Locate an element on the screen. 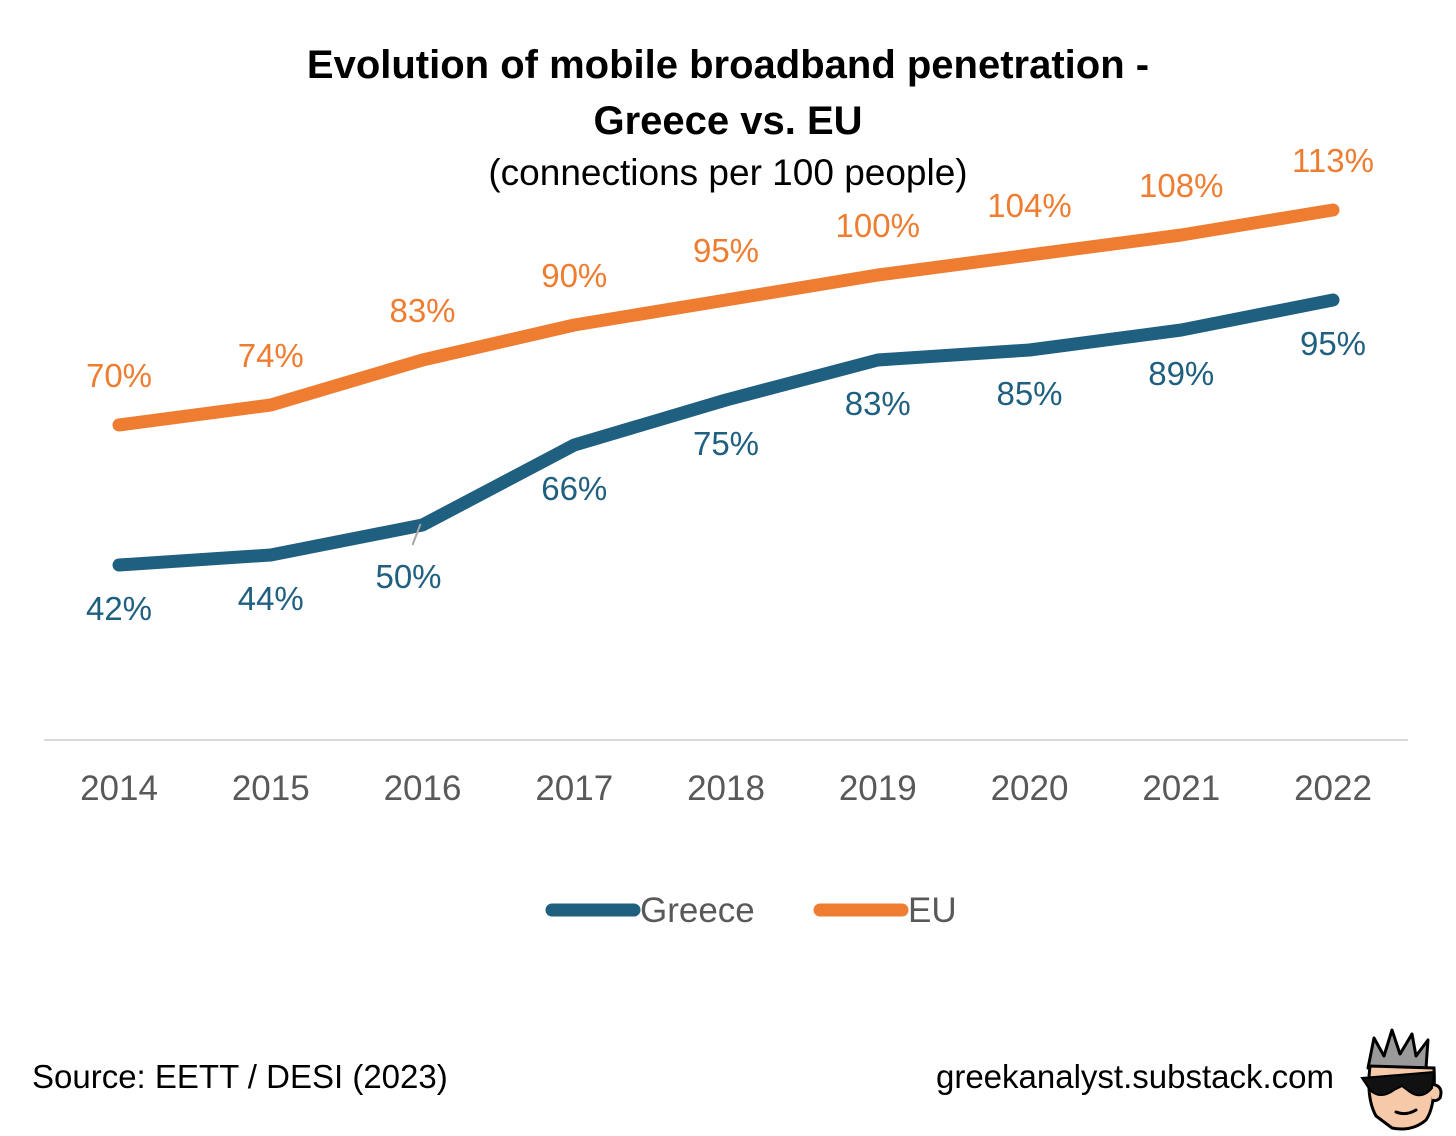 This screenshot has width=1456, height=1136. data-label-eu: 113% is located at coordinates (1333, 160).